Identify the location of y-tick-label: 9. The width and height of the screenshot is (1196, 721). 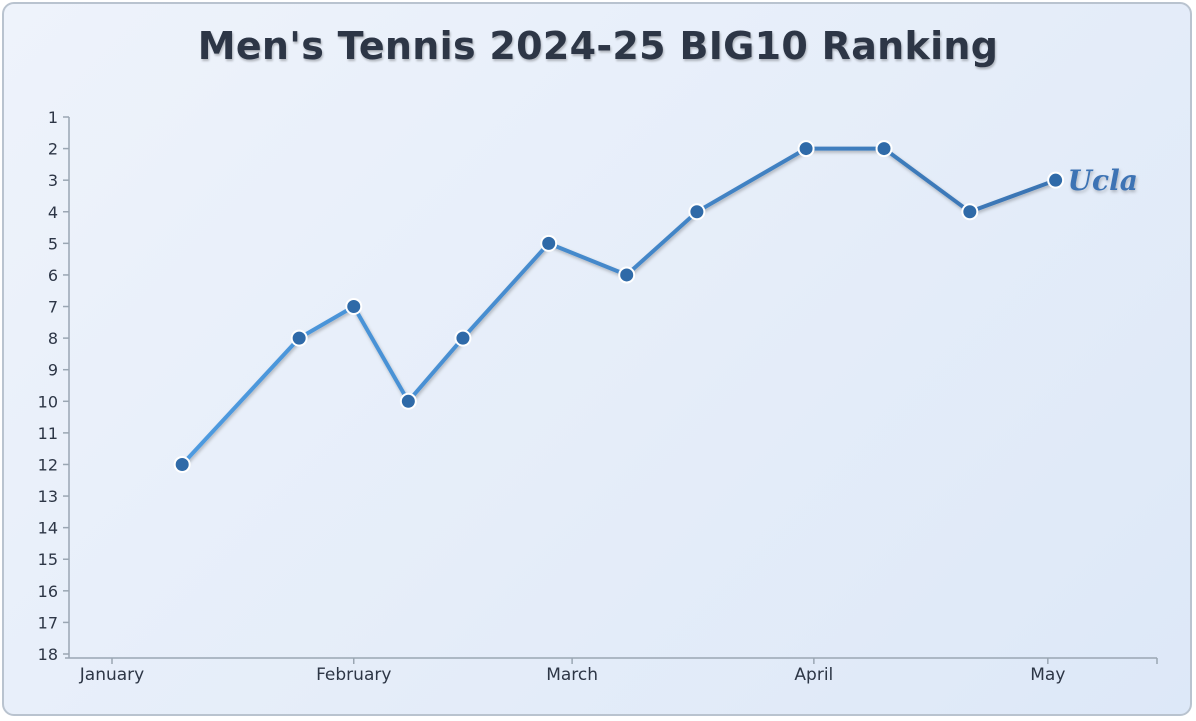
(53, 370).